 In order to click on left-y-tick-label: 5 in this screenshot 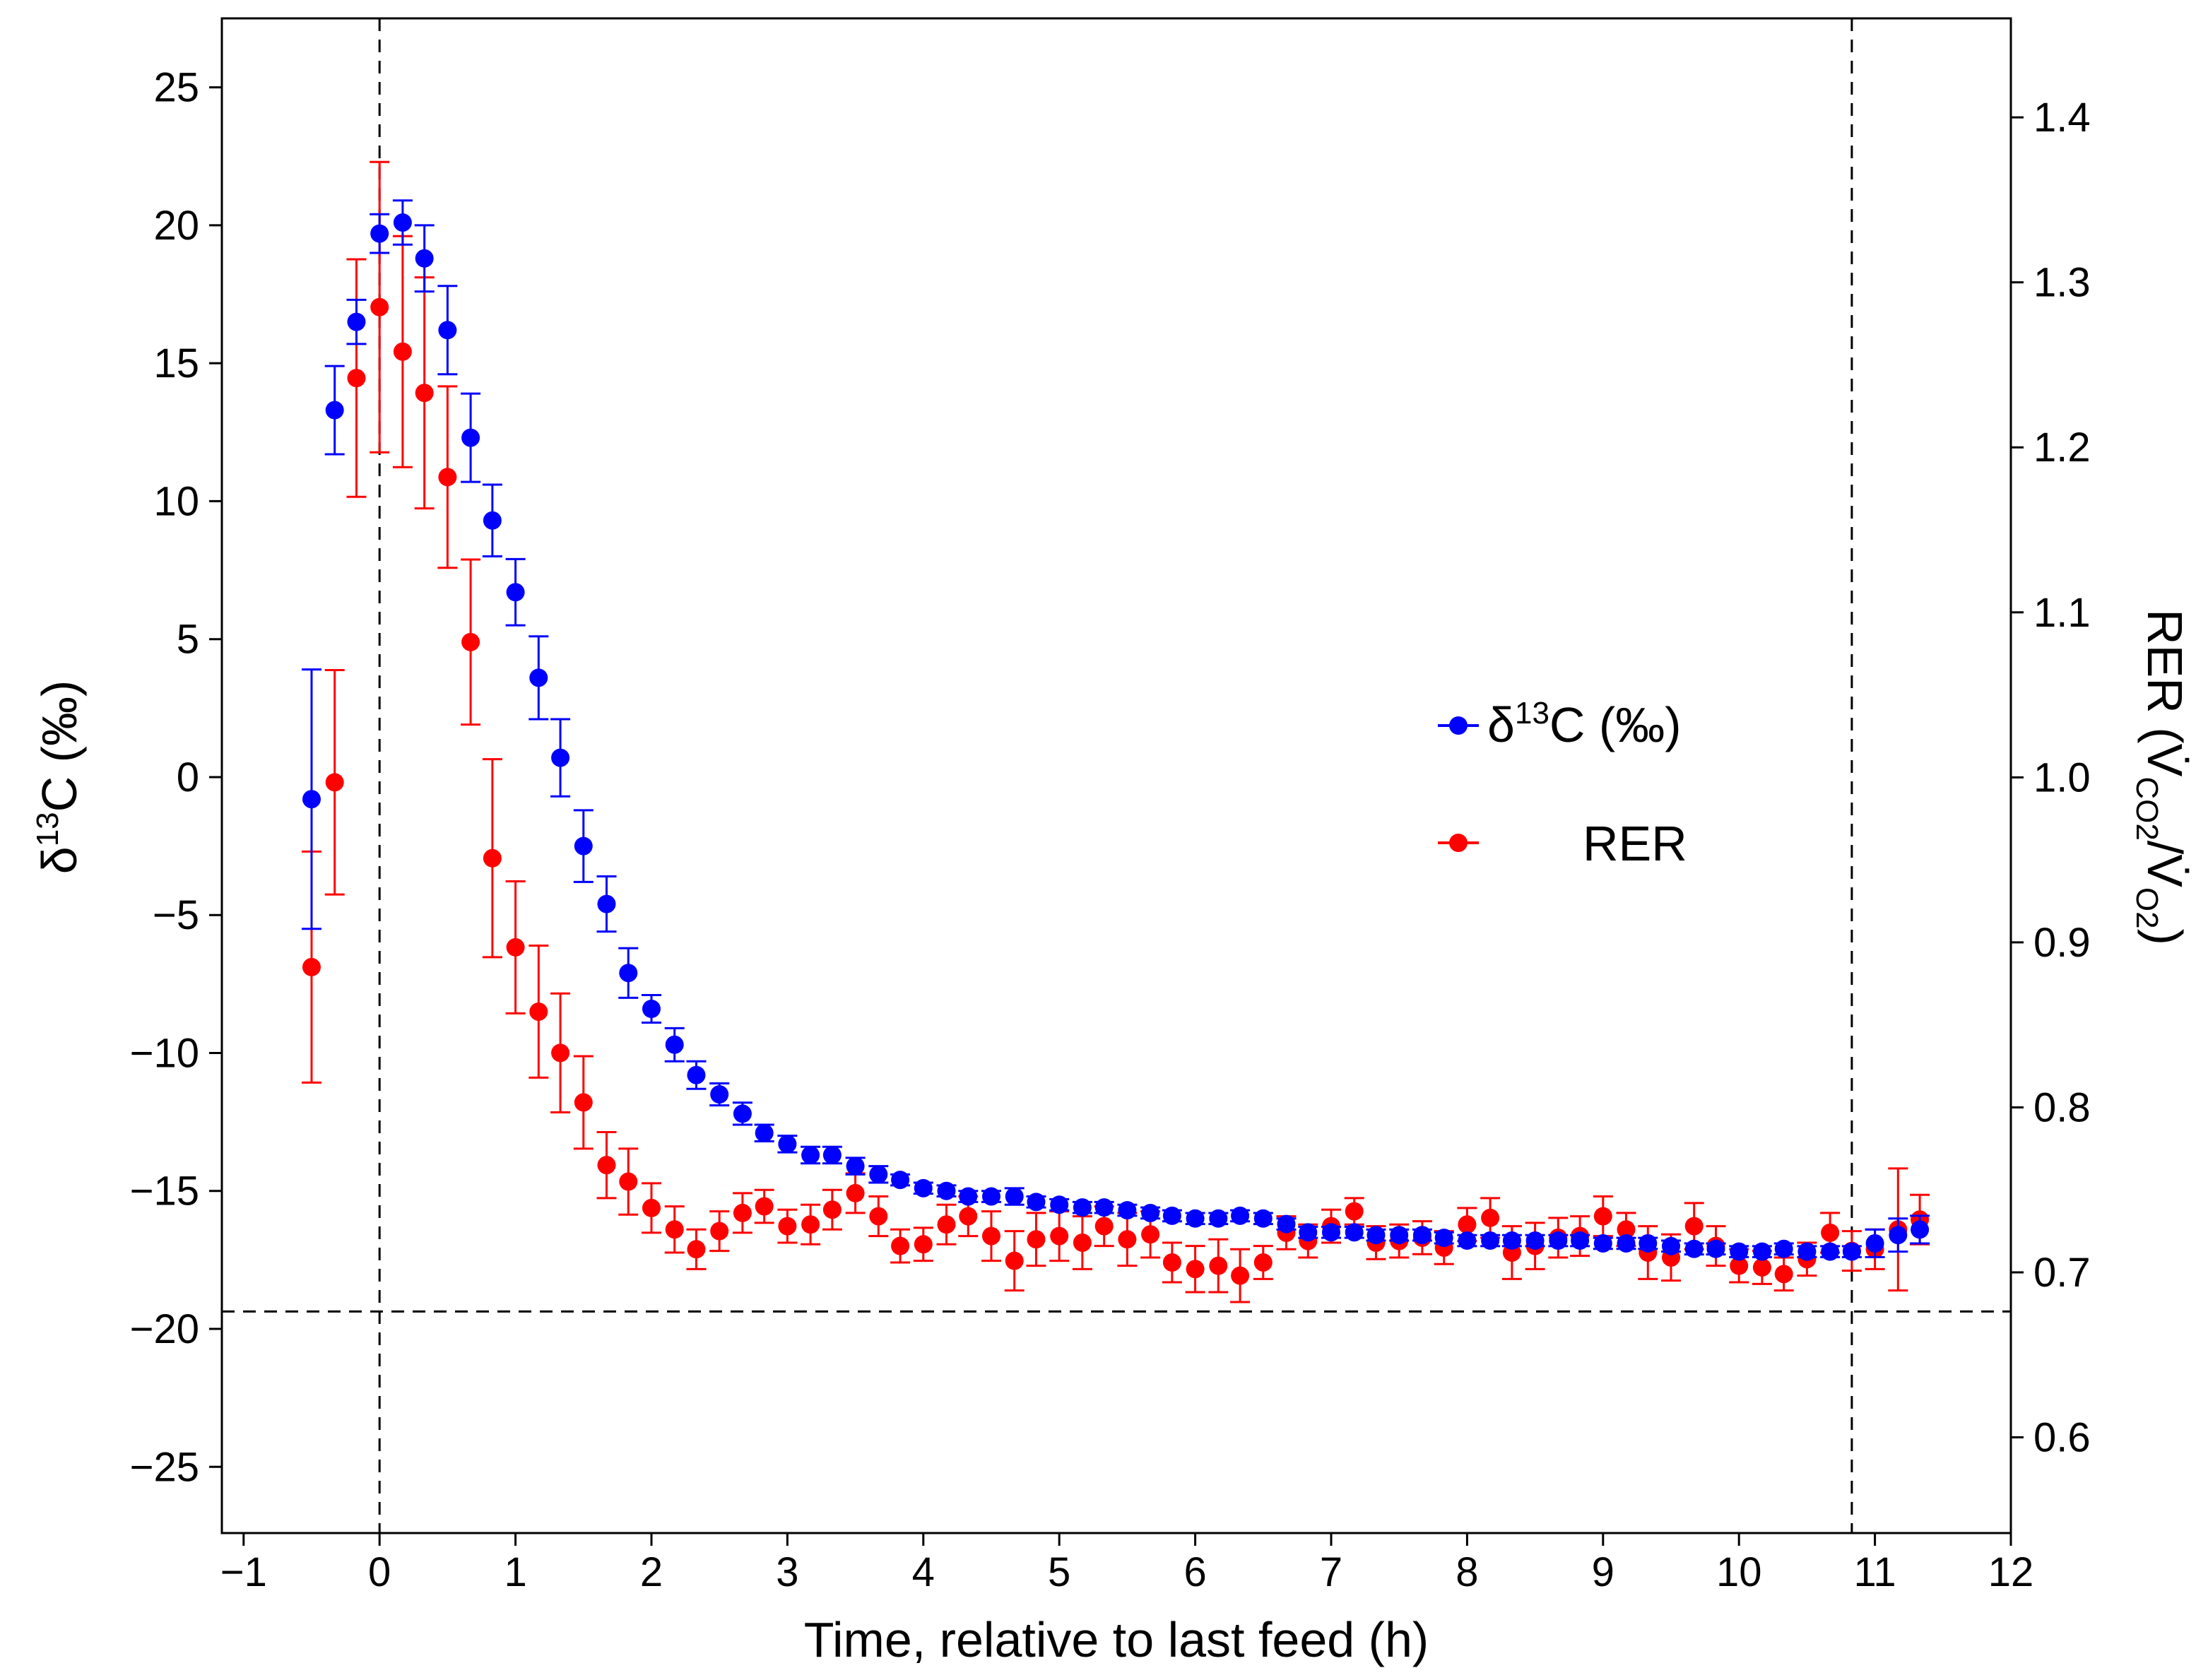, I will do `click(188, 640)`.